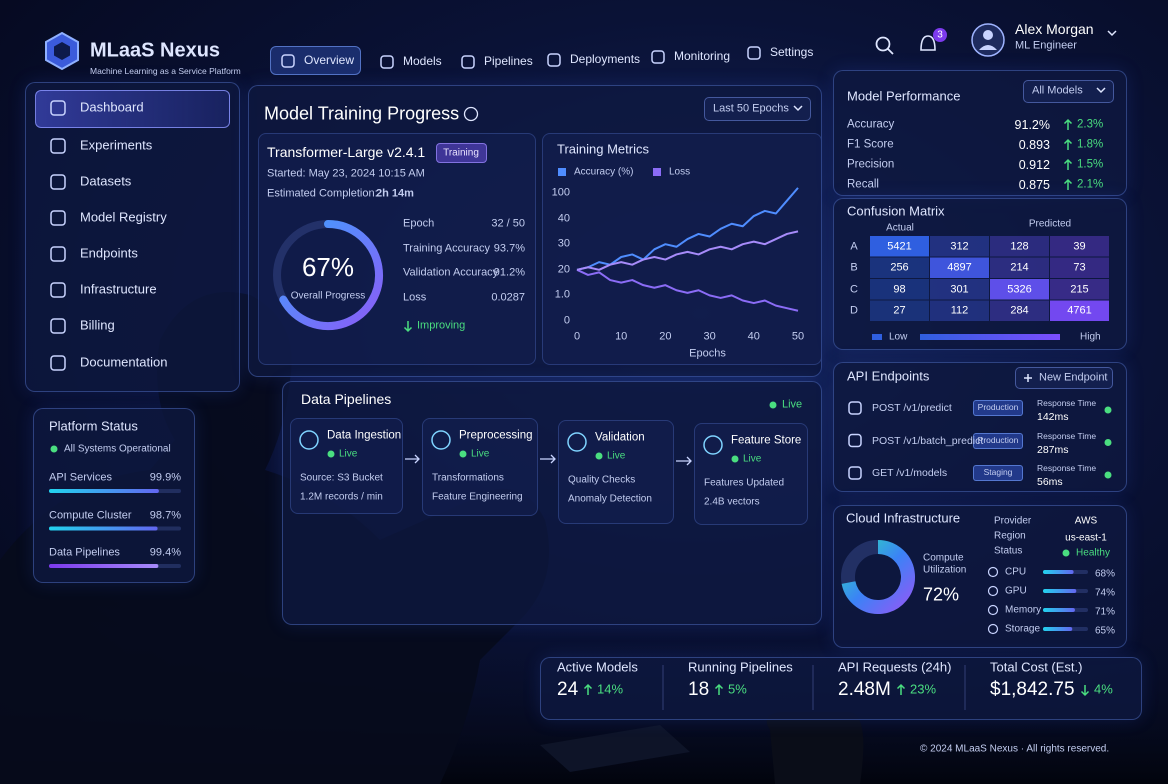 Image resolution: width=1168 pixels, height=784 pixels. What do you see at coordinates (329, 60) in the screenshot?
I see `nav-item: Overview` at bounding box center [329, 60].